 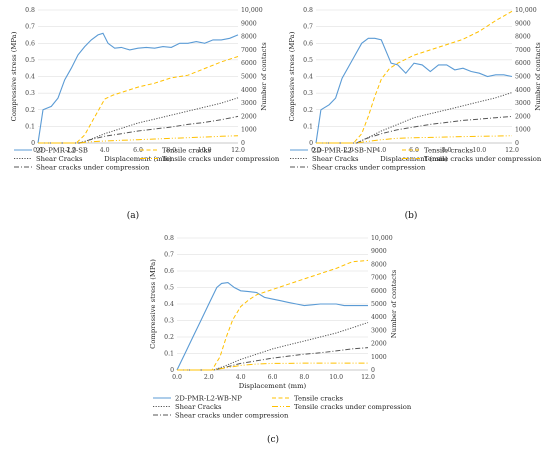 I want to click on legend-entry: 2D-PMR-L2-WB-NP, so click(x=208, y=398).